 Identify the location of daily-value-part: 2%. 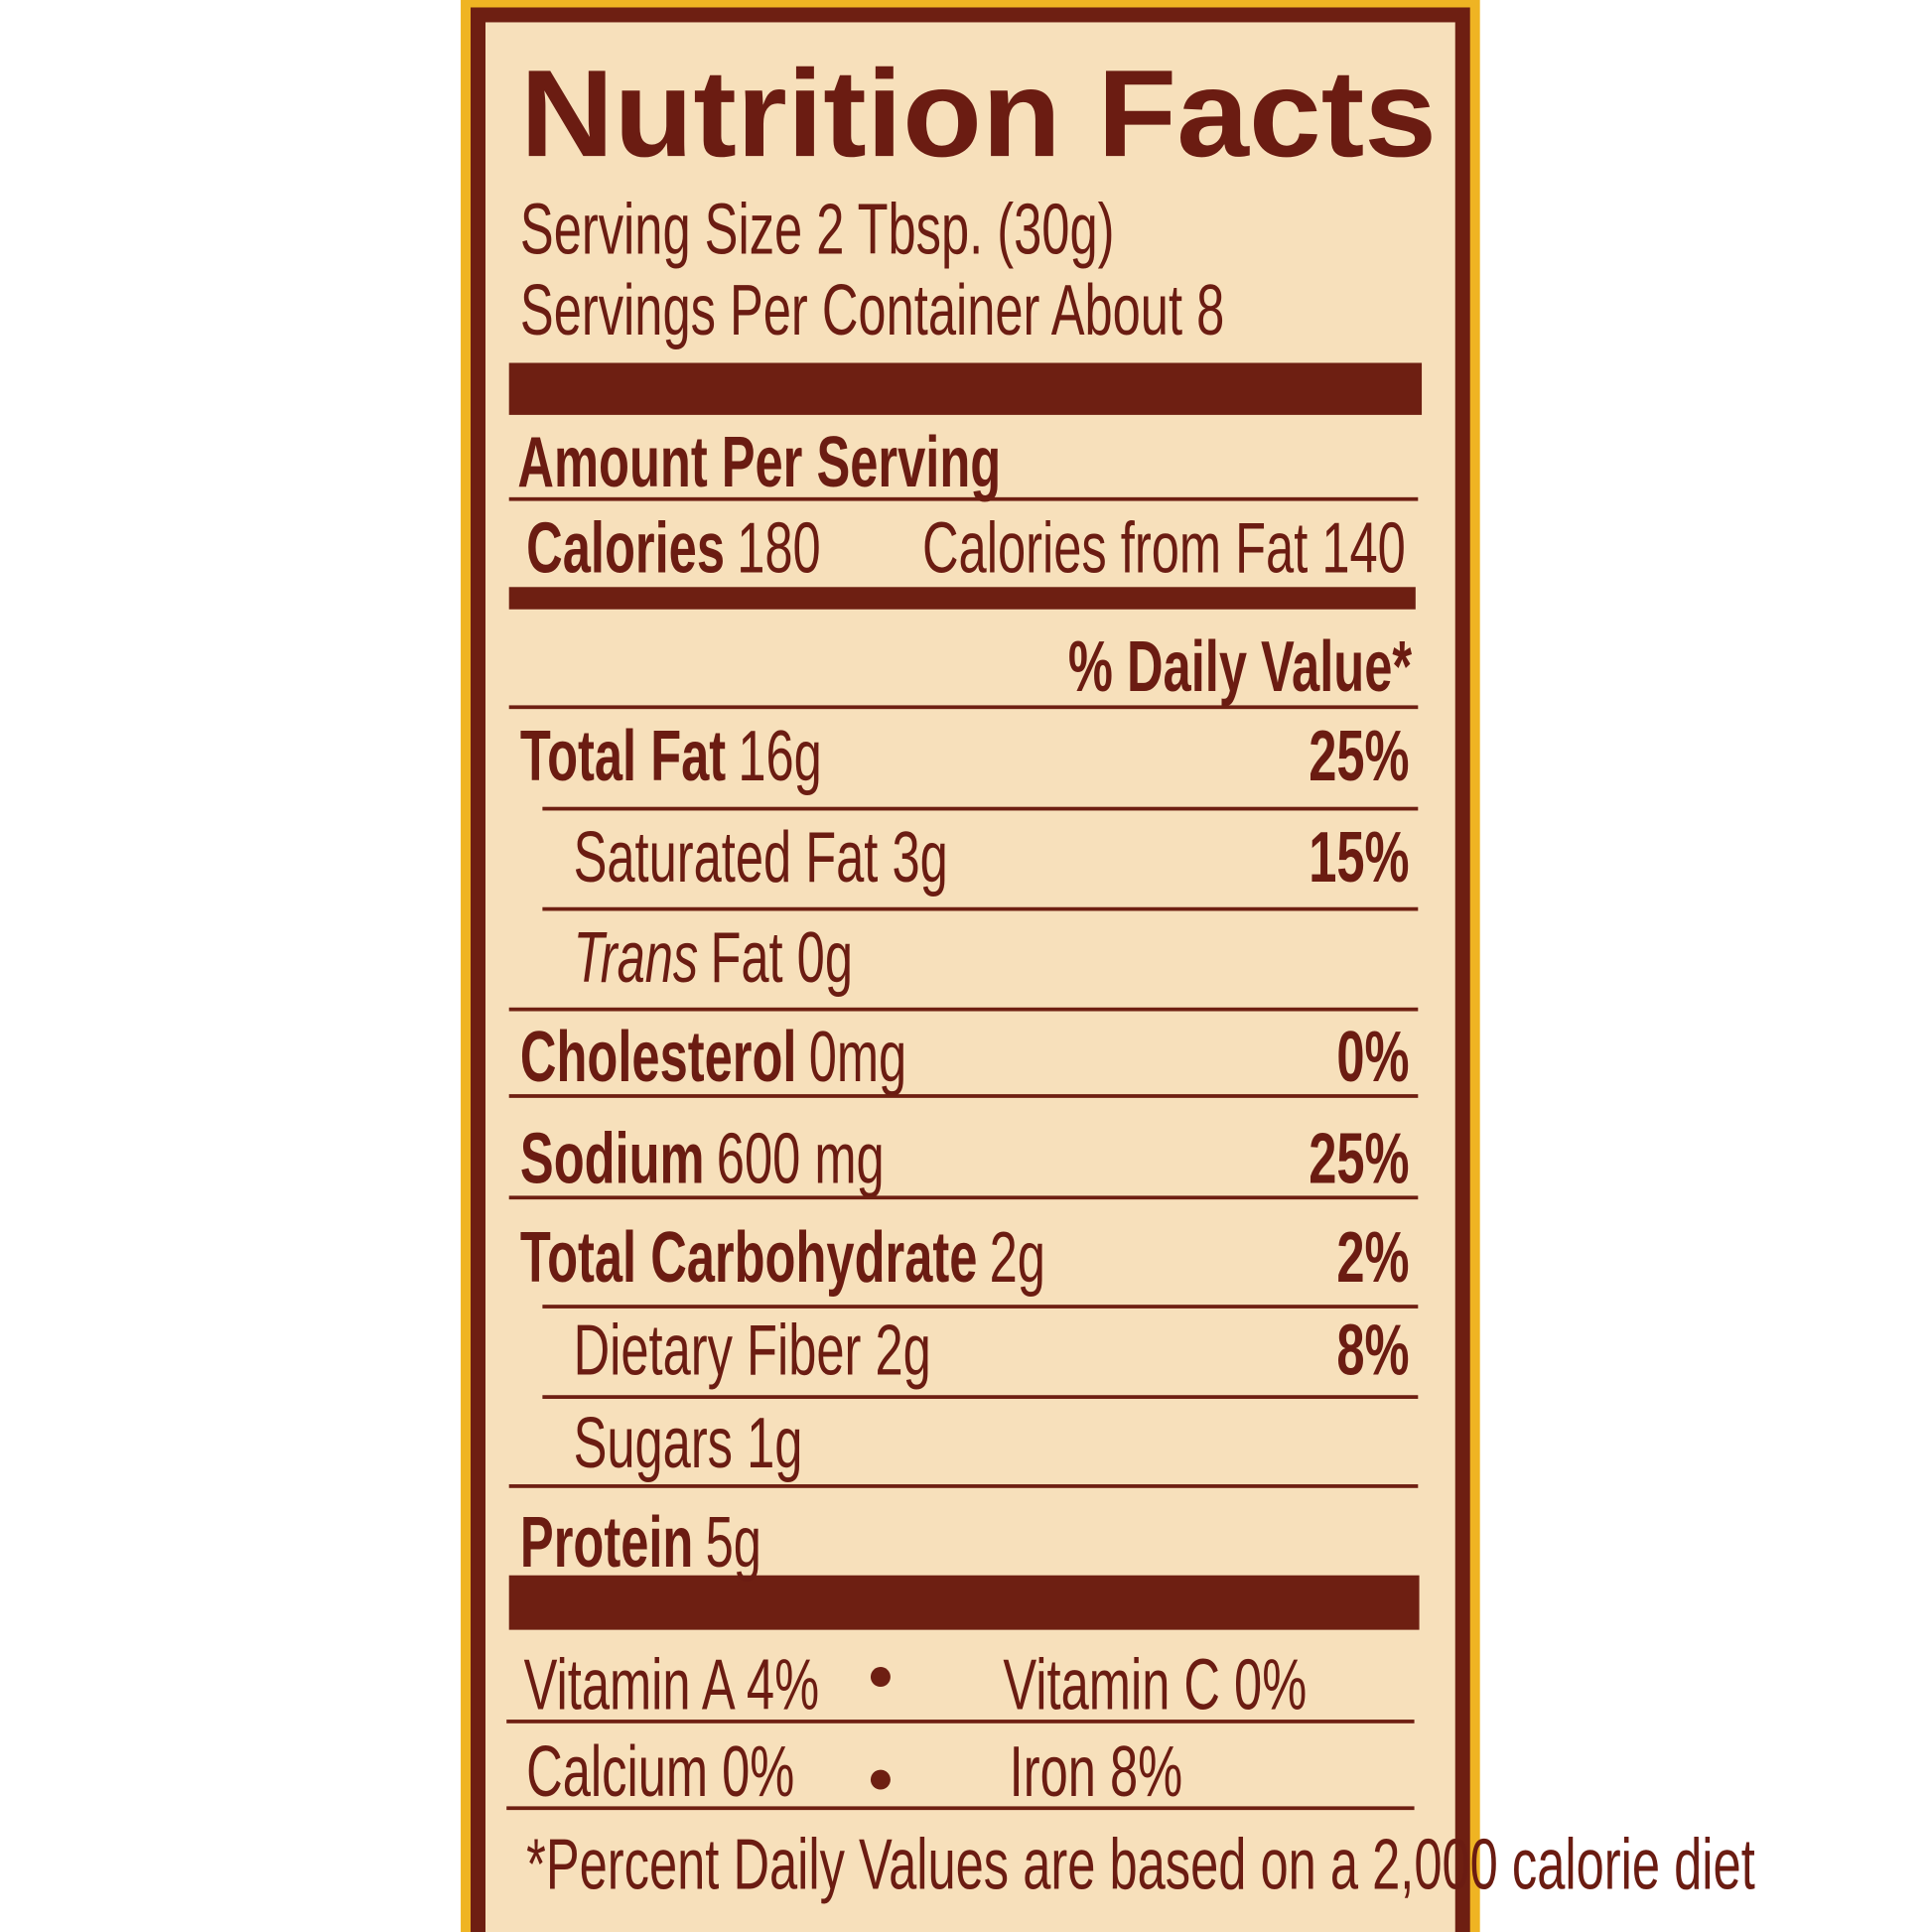
(1372, 1257).